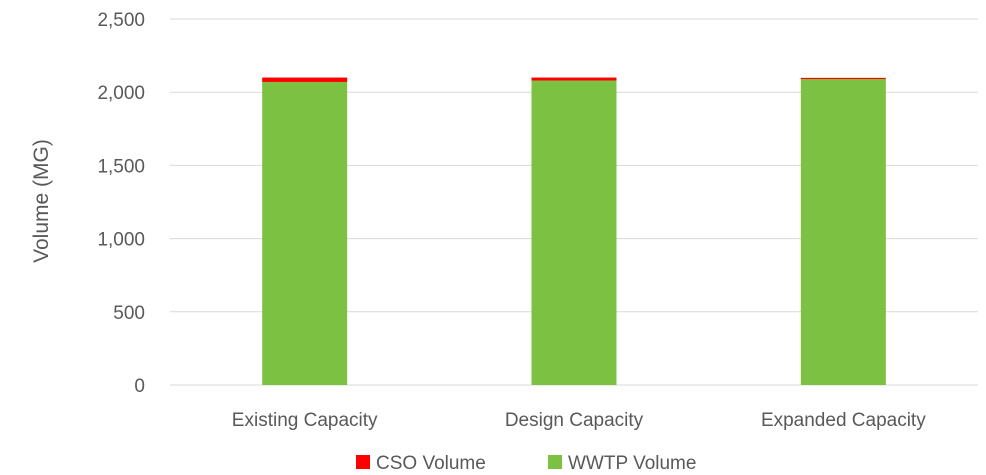 Image resolution: width=986 pixels, height=475 pixels. I want to click on x-tick-label: Expanded Capacity, so click(843, 420).